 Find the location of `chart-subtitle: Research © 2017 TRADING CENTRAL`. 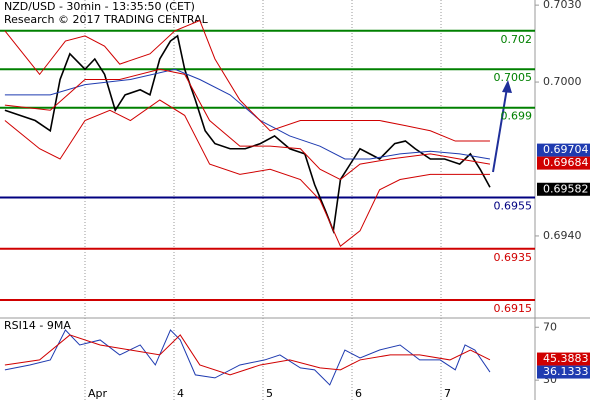

chart-subtitle: Research © 2017 TRADING CENTRAL is located at coordinates (106, 19).